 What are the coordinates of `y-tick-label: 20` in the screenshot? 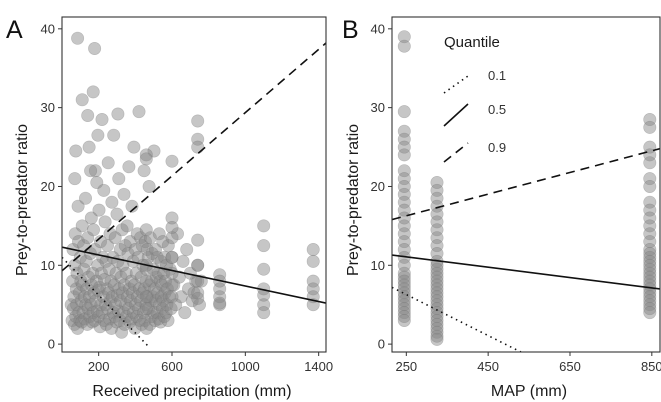 It's located at (48, 186).